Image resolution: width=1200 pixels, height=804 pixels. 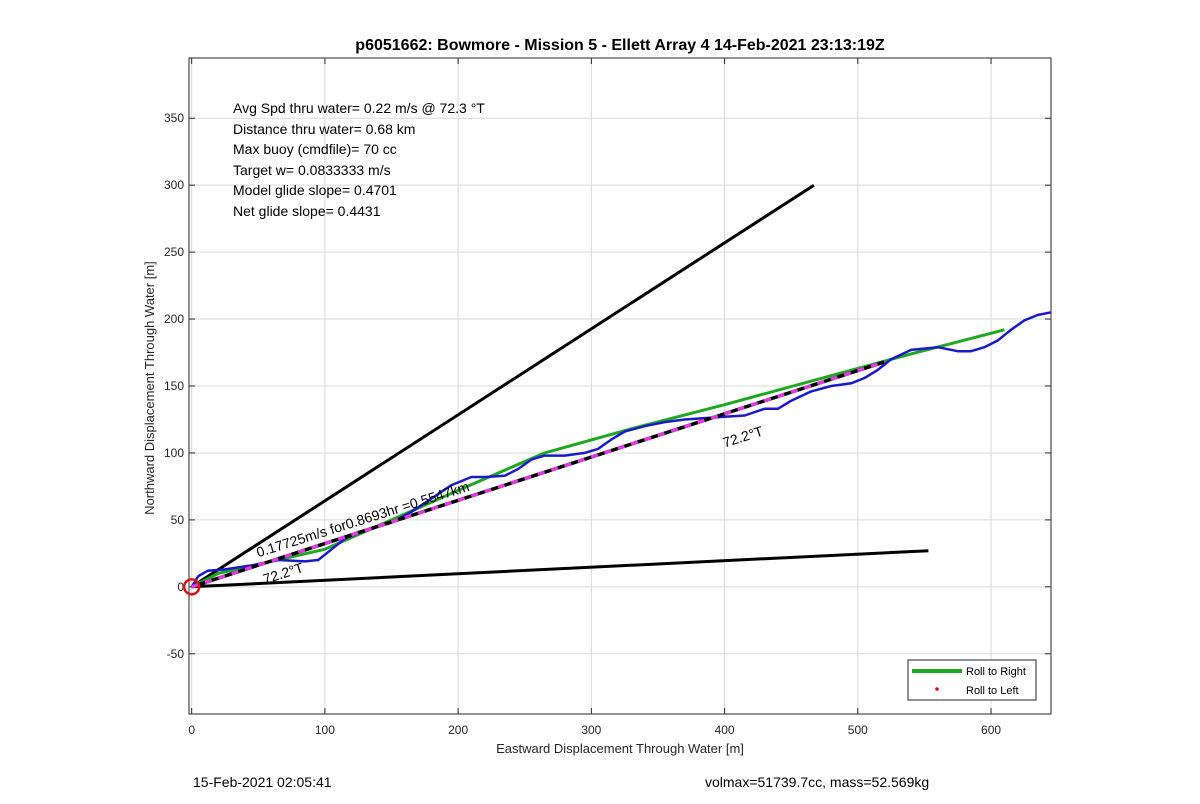 What do you see at coordinates (817, 782) in the screenshot?
I see `footer-mass-info: volmax=51739.7cc, mass=52.569kg` at bounding box center [817, 782].